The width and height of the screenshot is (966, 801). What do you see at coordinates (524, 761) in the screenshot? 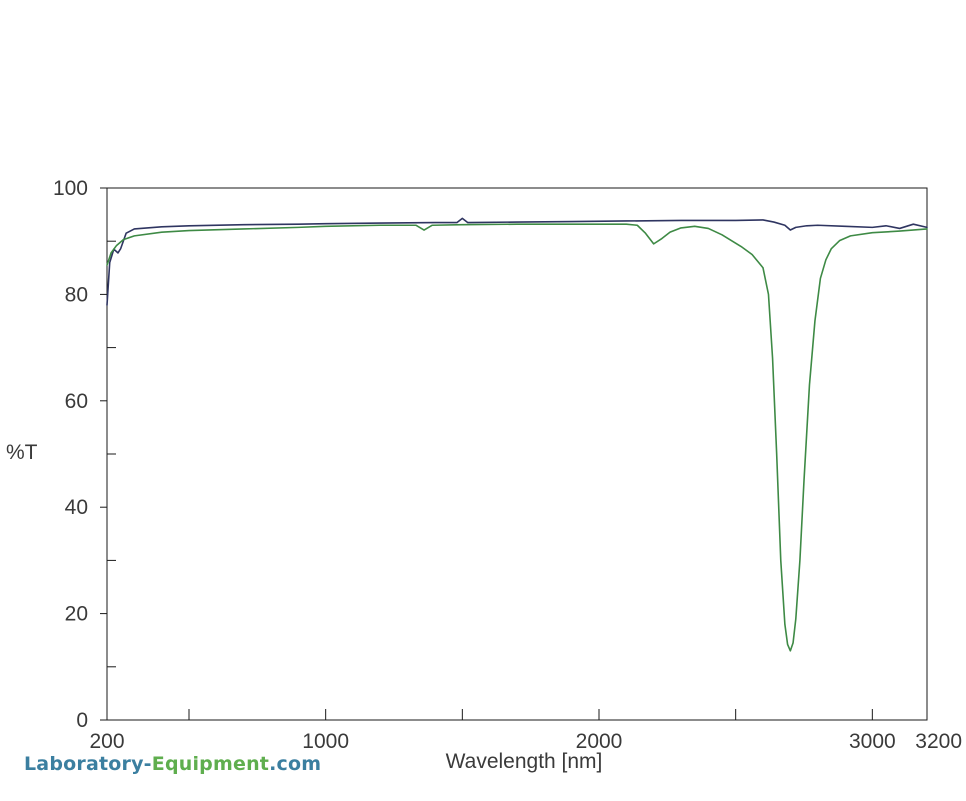
I see `x-axis-title: Wavelength [nm]` at bounding box center [524, 761].